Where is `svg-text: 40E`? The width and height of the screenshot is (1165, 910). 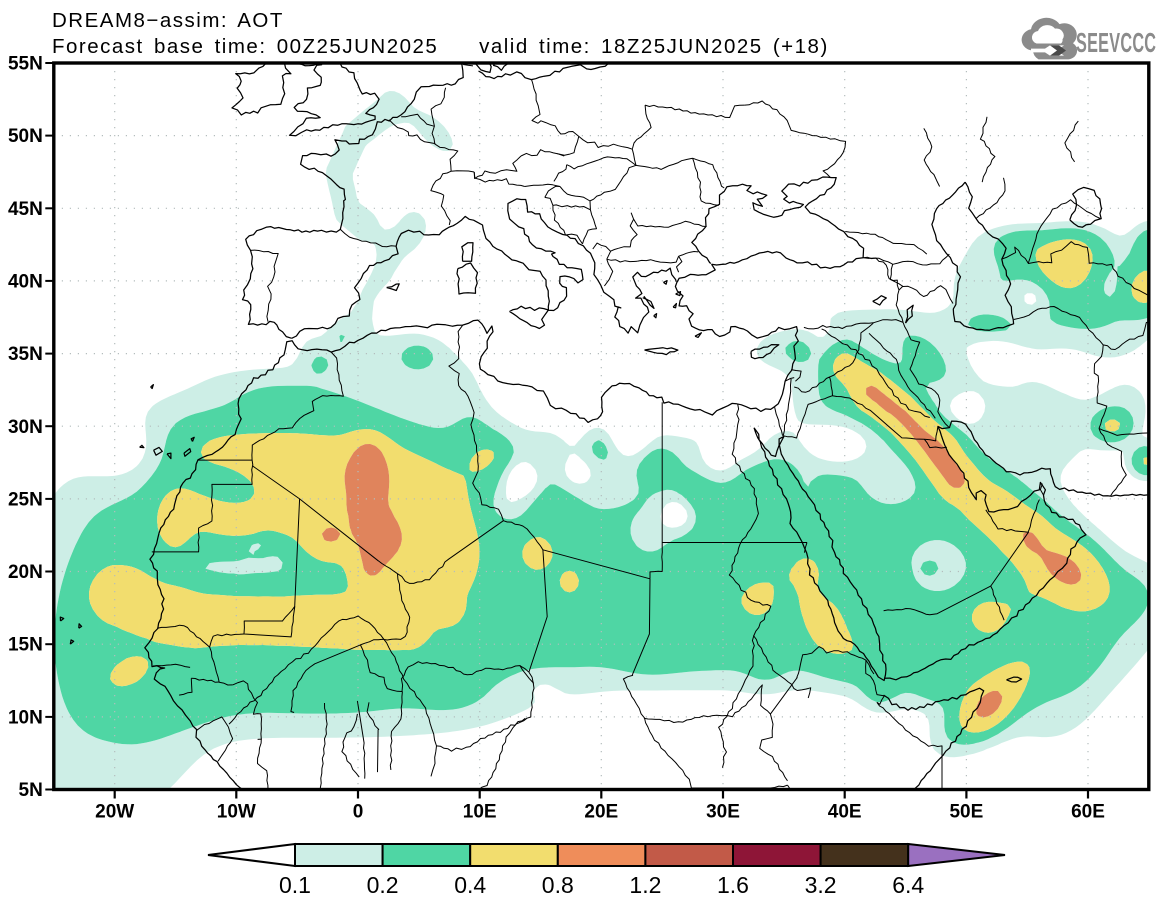 svg-text: 40E is located at coordinates (845, 812).